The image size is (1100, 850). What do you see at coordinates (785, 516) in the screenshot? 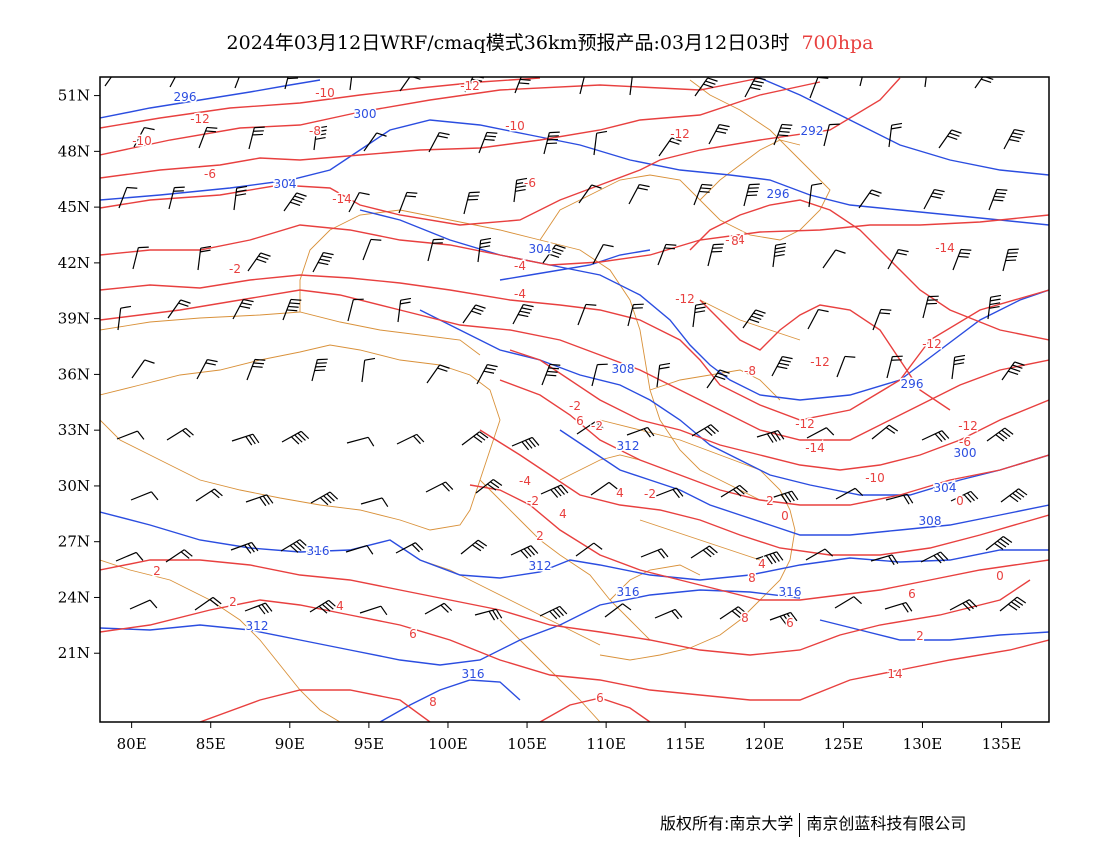
I see `temperature-label: 0` at bounding box center [785, 516].